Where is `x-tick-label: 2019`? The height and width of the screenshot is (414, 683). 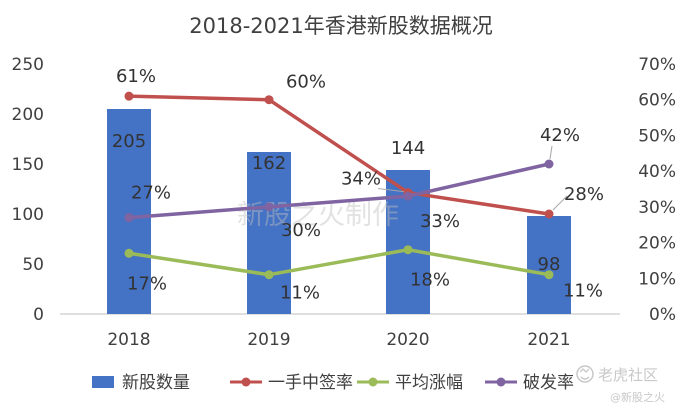 x-tick-label: 2019 is located at coordinates (268, 340).